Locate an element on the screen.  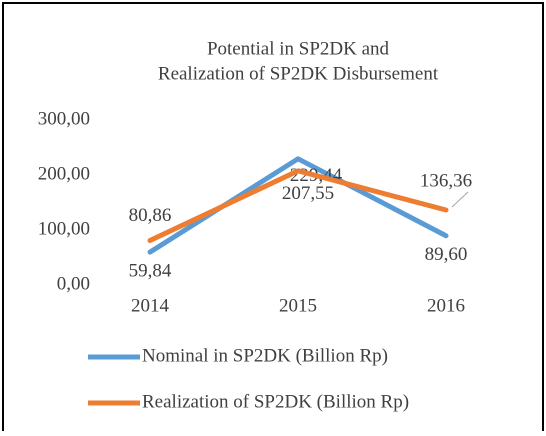
y-tick-label: 0,00 is located at coordinates (73, 283).